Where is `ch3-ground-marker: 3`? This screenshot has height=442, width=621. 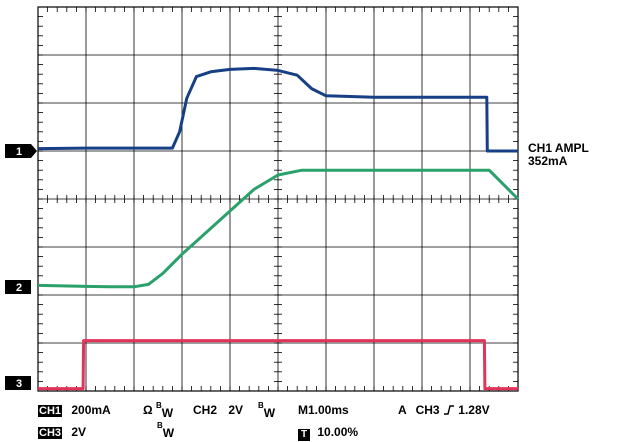 ch3-ground-marker: 3 is located at coordinates (18, 383).